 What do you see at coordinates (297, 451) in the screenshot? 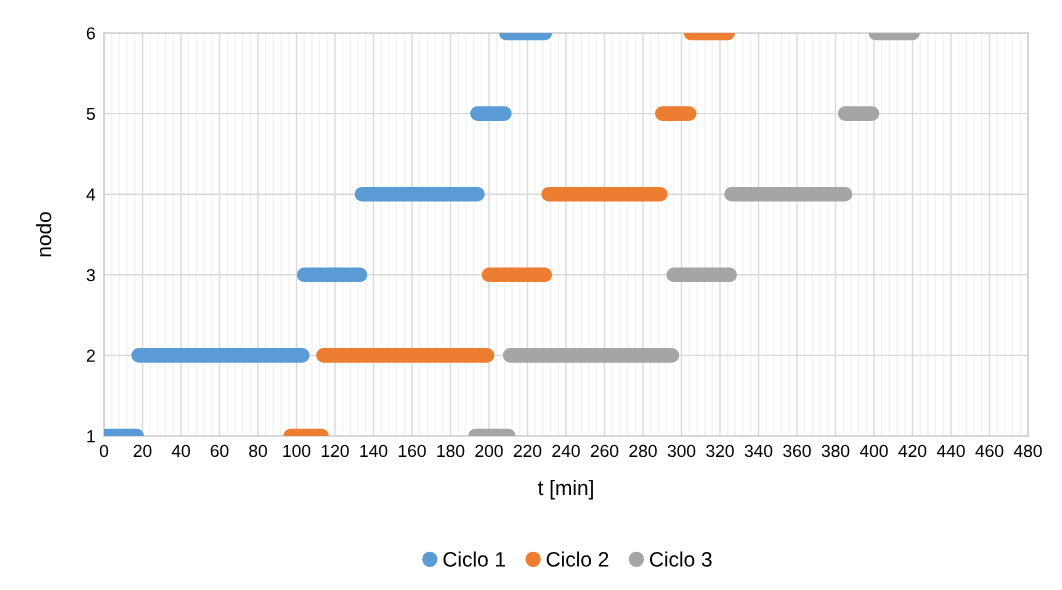
I see `x-tick-label: 100` at bounding box center [297, 451].